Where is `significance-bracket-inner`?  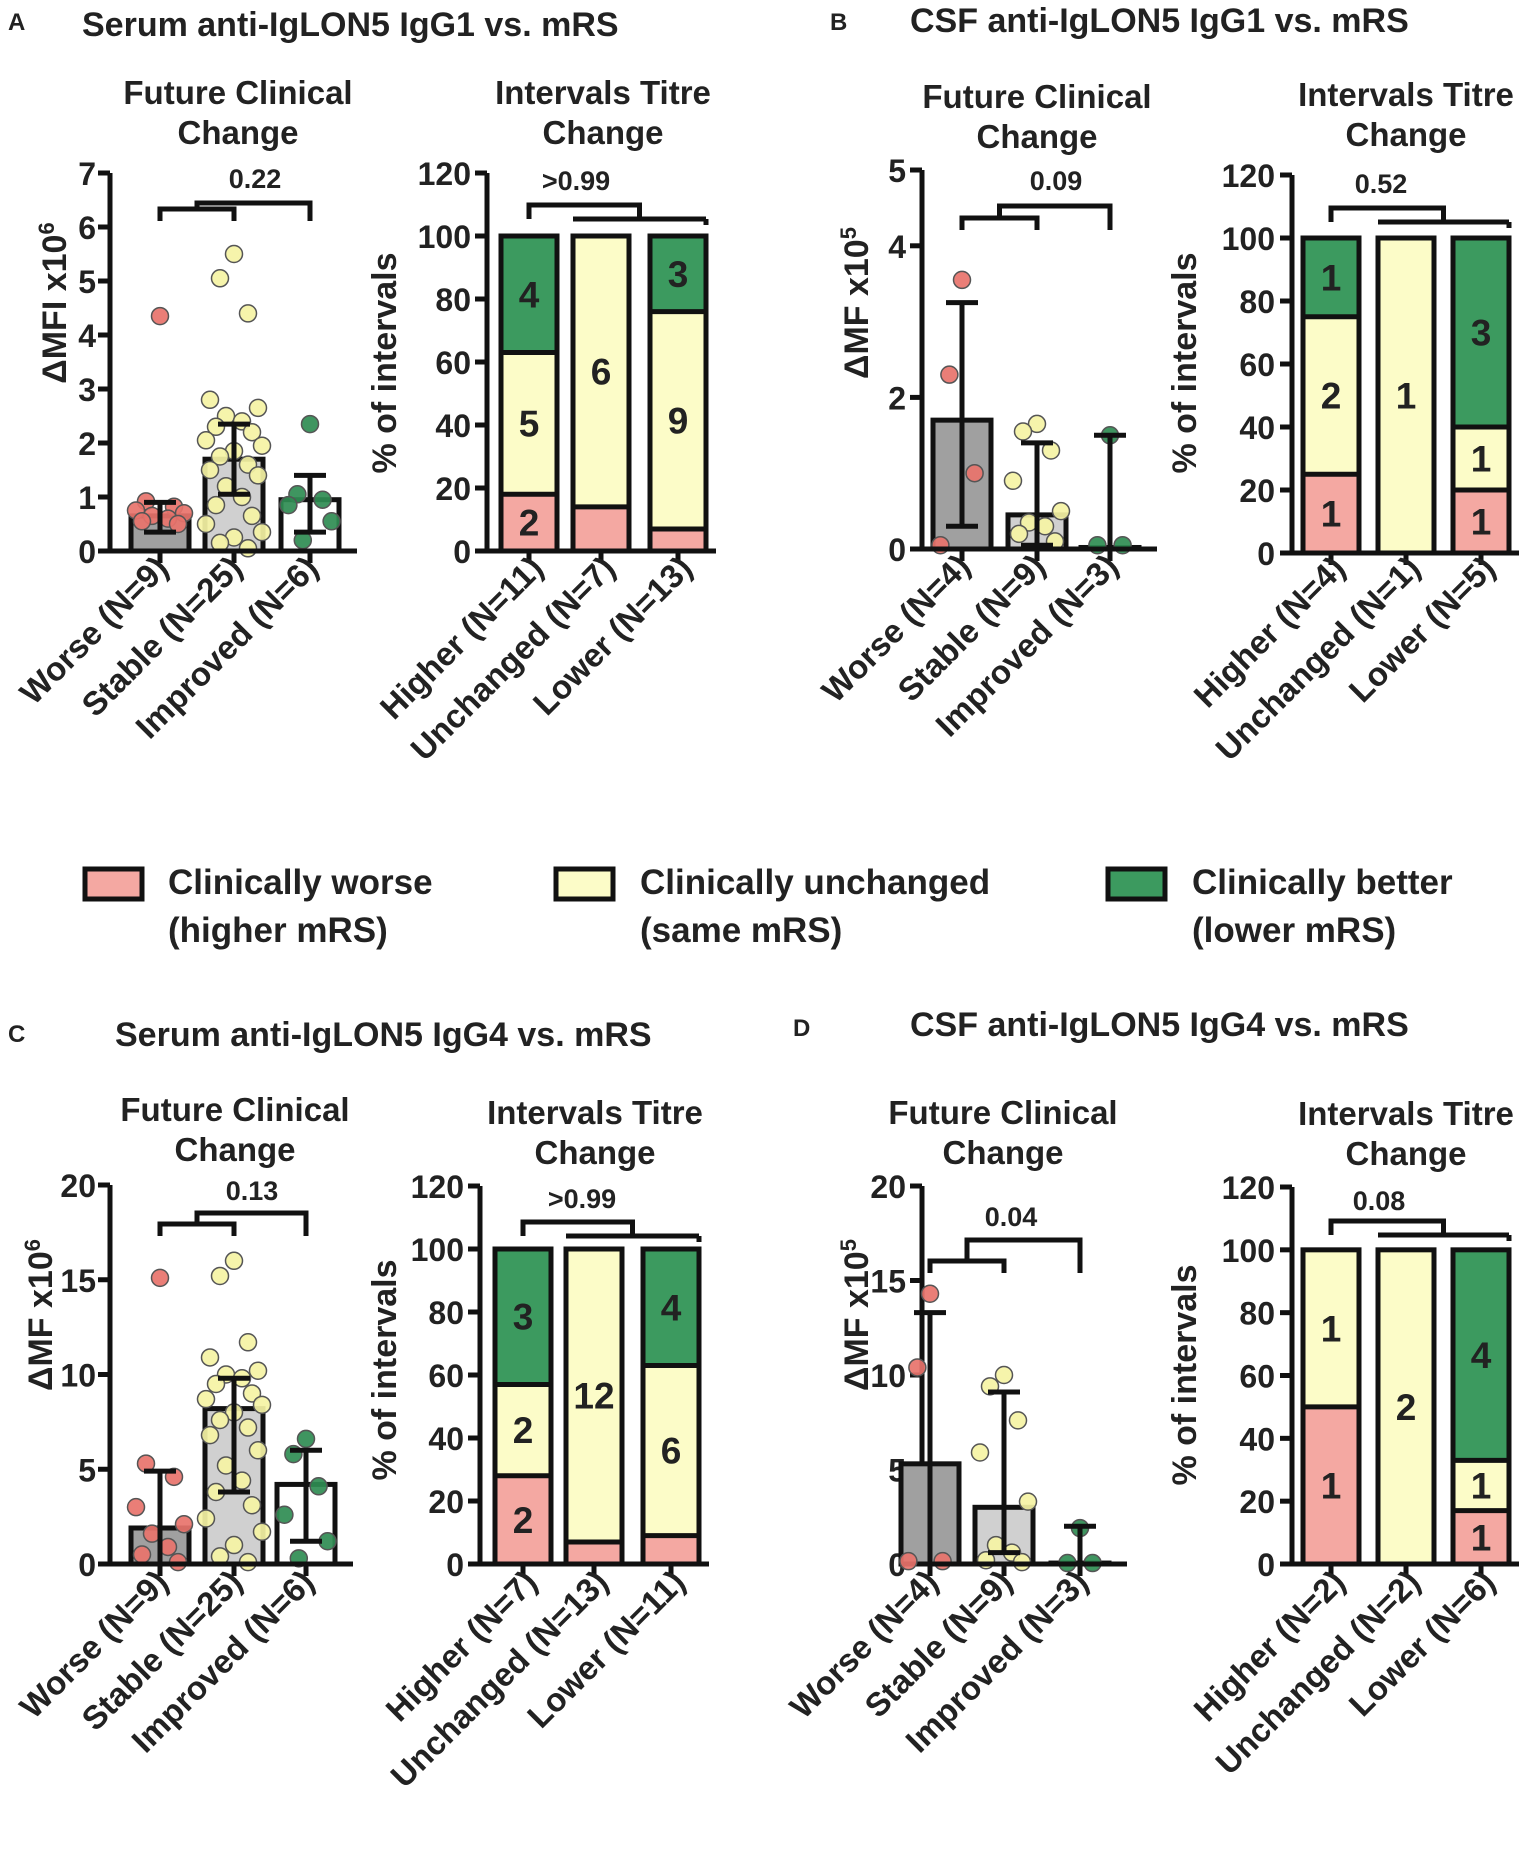
significance-bracket-inner is located at coordinates (967, 1265).